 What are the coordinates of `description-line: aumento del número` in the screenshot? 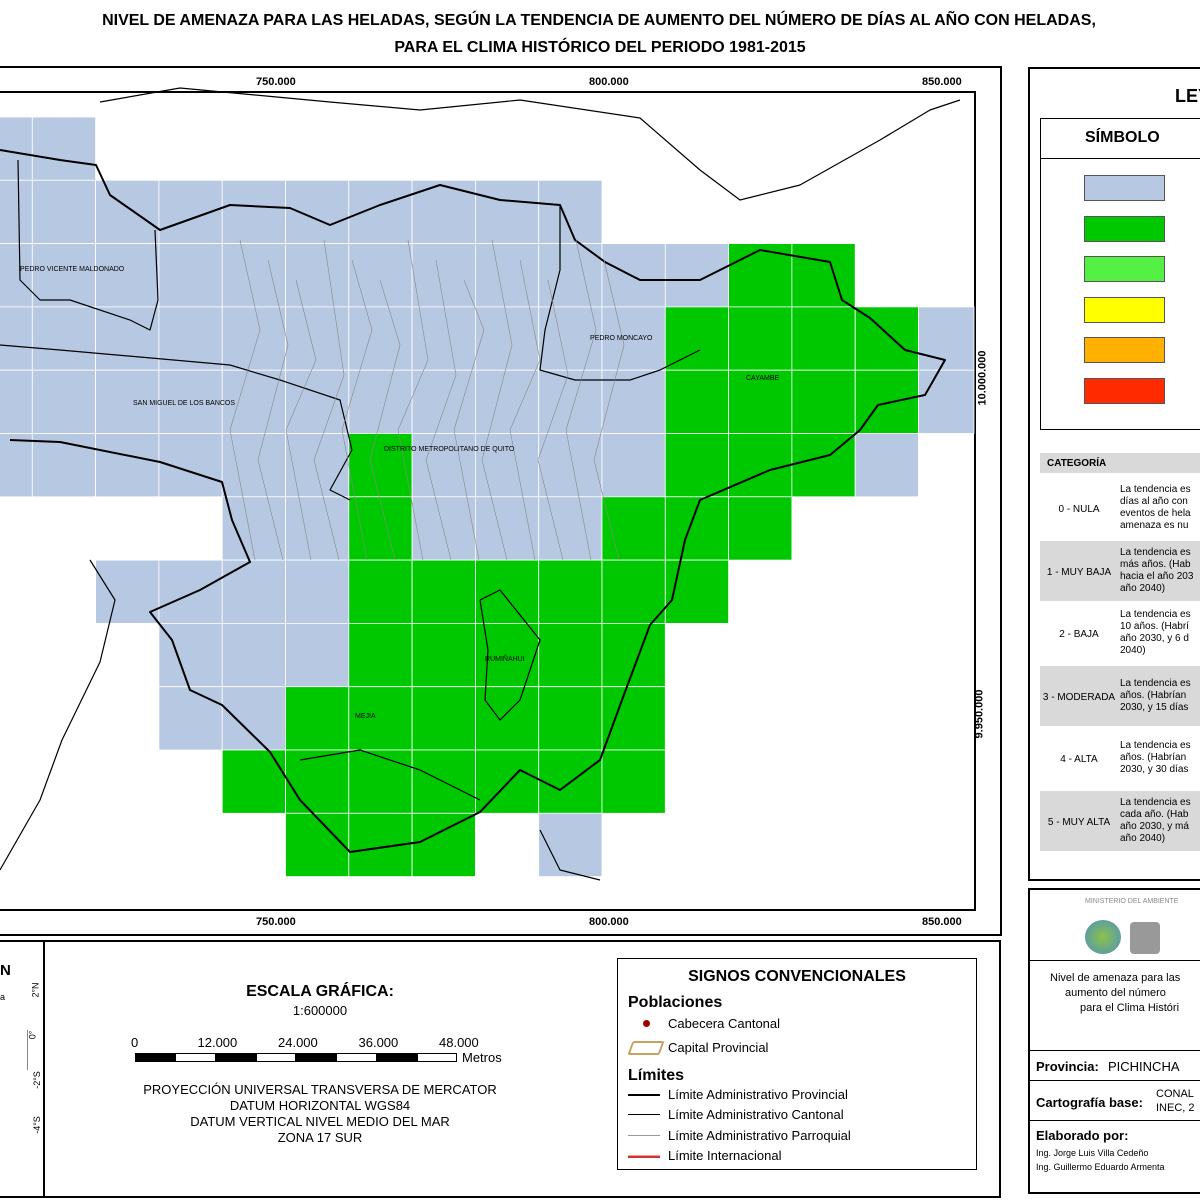 It's located at (1115, 993).